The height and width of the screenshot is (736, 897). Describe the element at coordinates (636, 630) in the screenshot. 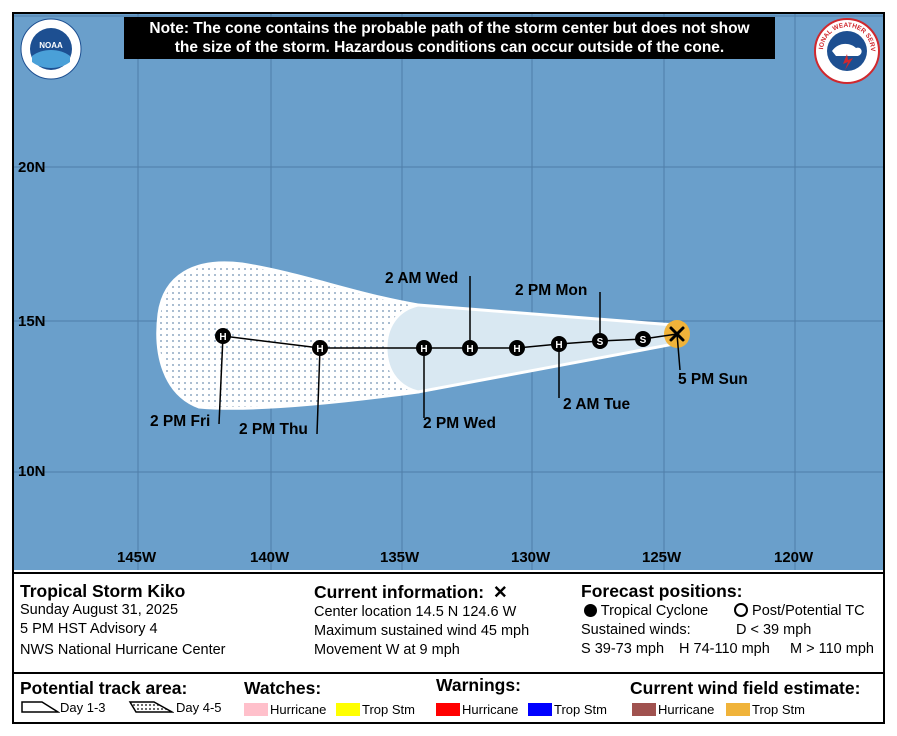

I see `sustained-winds-label: Sustained winds:` at that location.